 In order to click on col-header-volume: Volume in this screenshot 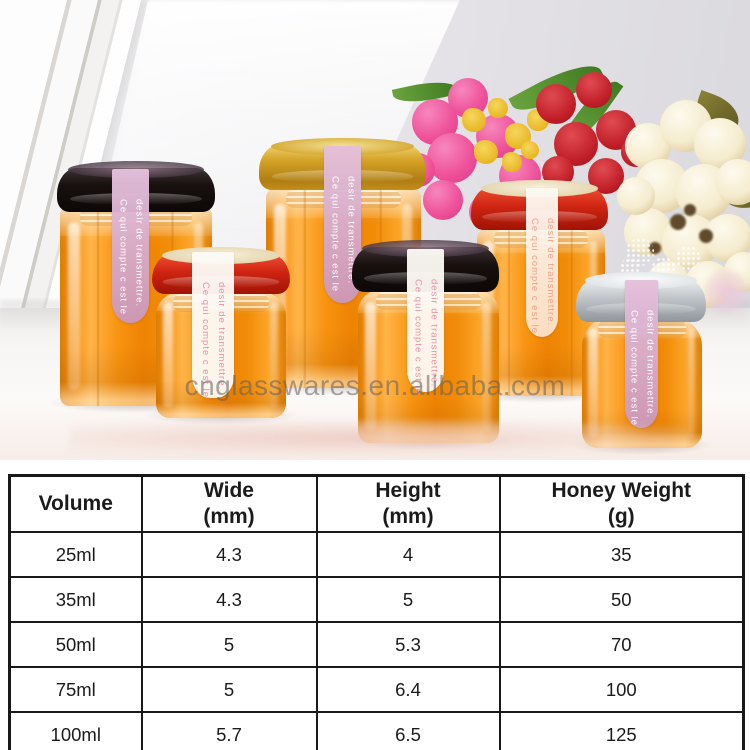, I will do `click(75, 503)`.